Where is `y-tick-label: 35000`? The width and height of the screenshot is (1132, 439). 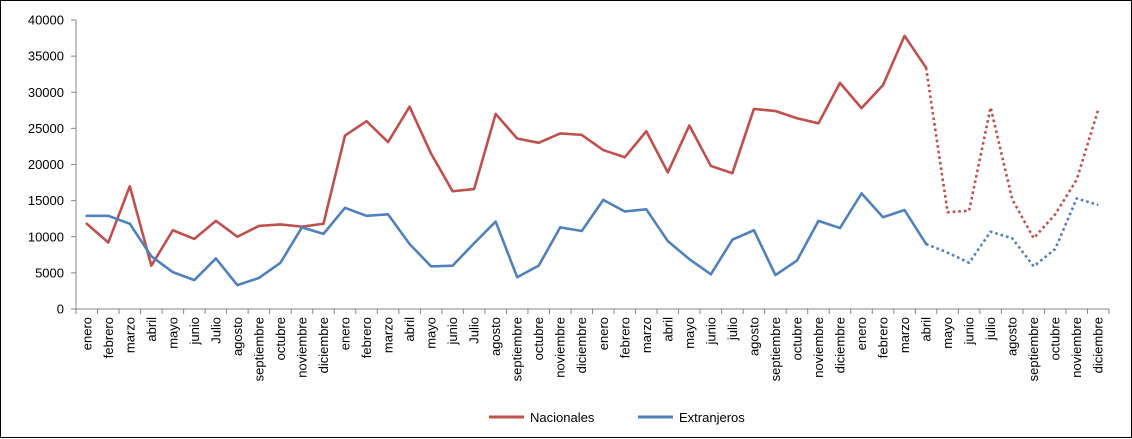 y-tick-label: 35000 is located at coordinates (46, 56).